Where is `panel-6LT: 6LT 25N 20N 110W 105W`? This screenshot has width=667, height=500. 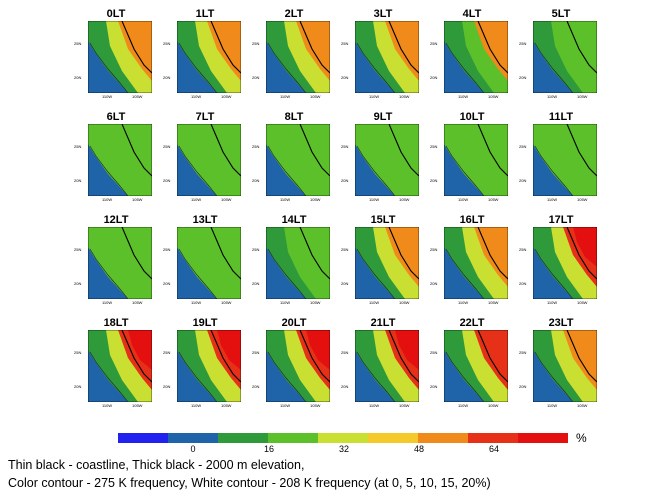
panel-6LT: 6LT 25N 20N 110W 105W is located at coordinates (113, 156).